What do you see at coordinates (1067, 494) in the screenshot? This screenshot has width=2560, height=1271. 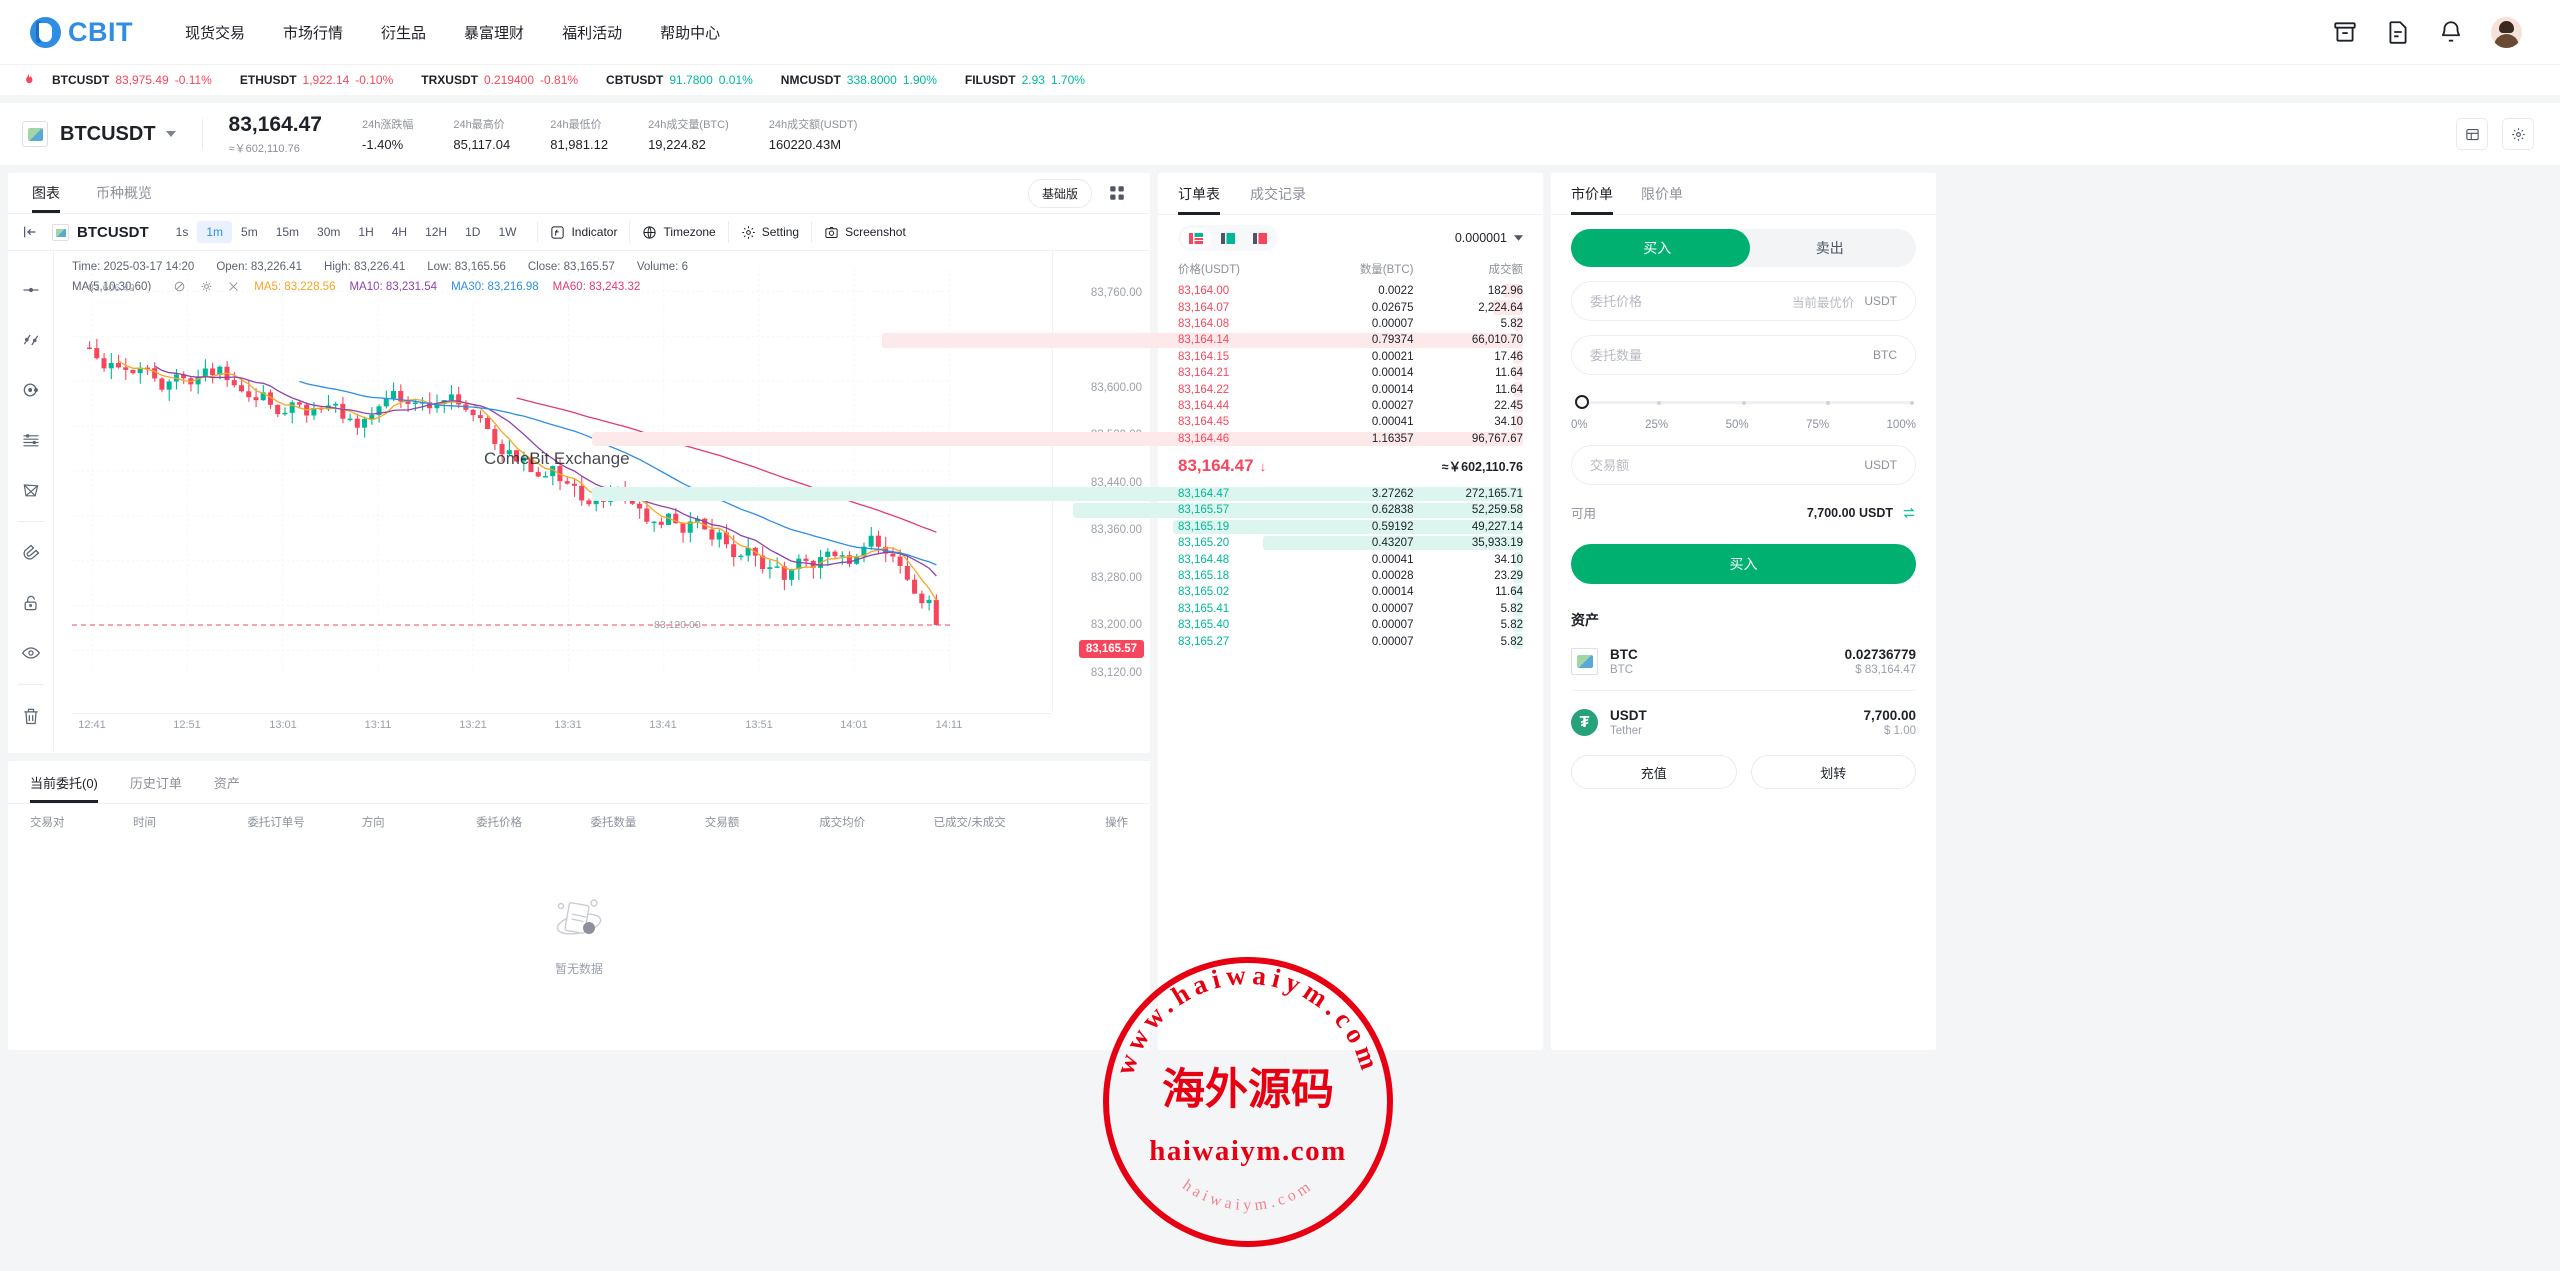 I see `orderbook-row: 83,164.47 3.27262 272,165.71` at bounding box center [1067, 494].